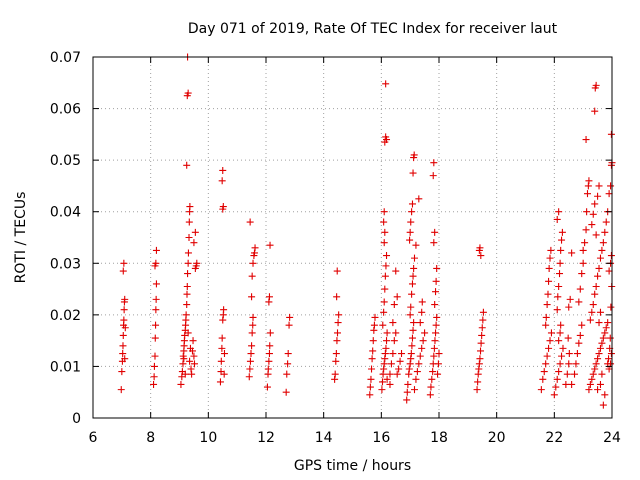  What do you see at coordinates (65, 238) in the screenshot?
I see `y-tick-labels: 0 0.01 0.02 0.03 0.04 0.05 0.06 0.07` at bounding box center [65, 238].